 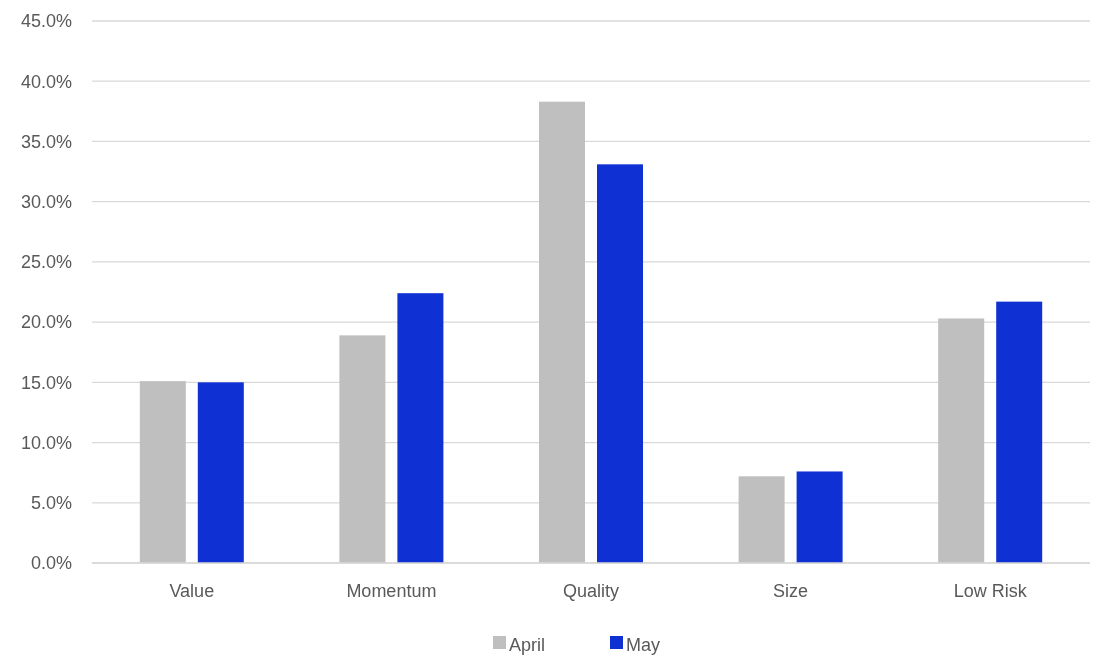 What do you see at coordinates (791, 591) in the screenshot?
I see `x-tick-label: Size` at bounding box center [791, 591].